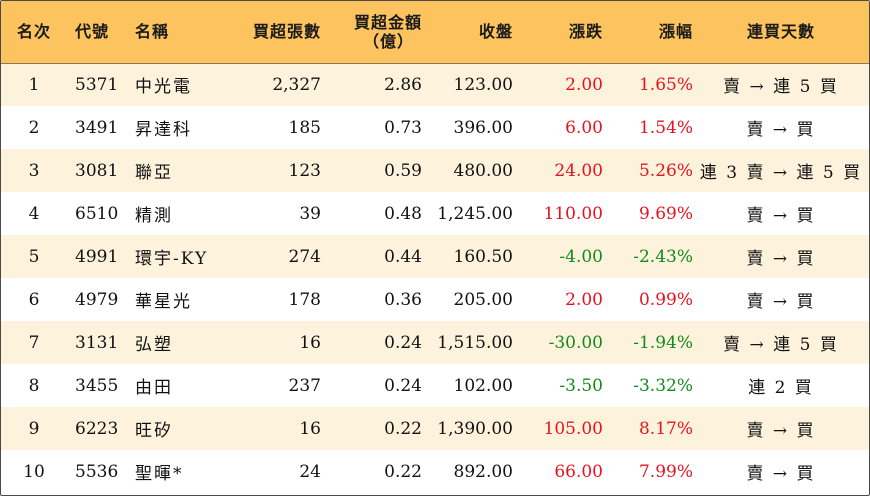 The width and height of the screenshot is (870, 496). I want to click on cell-rank: 3, so click(34, 170).